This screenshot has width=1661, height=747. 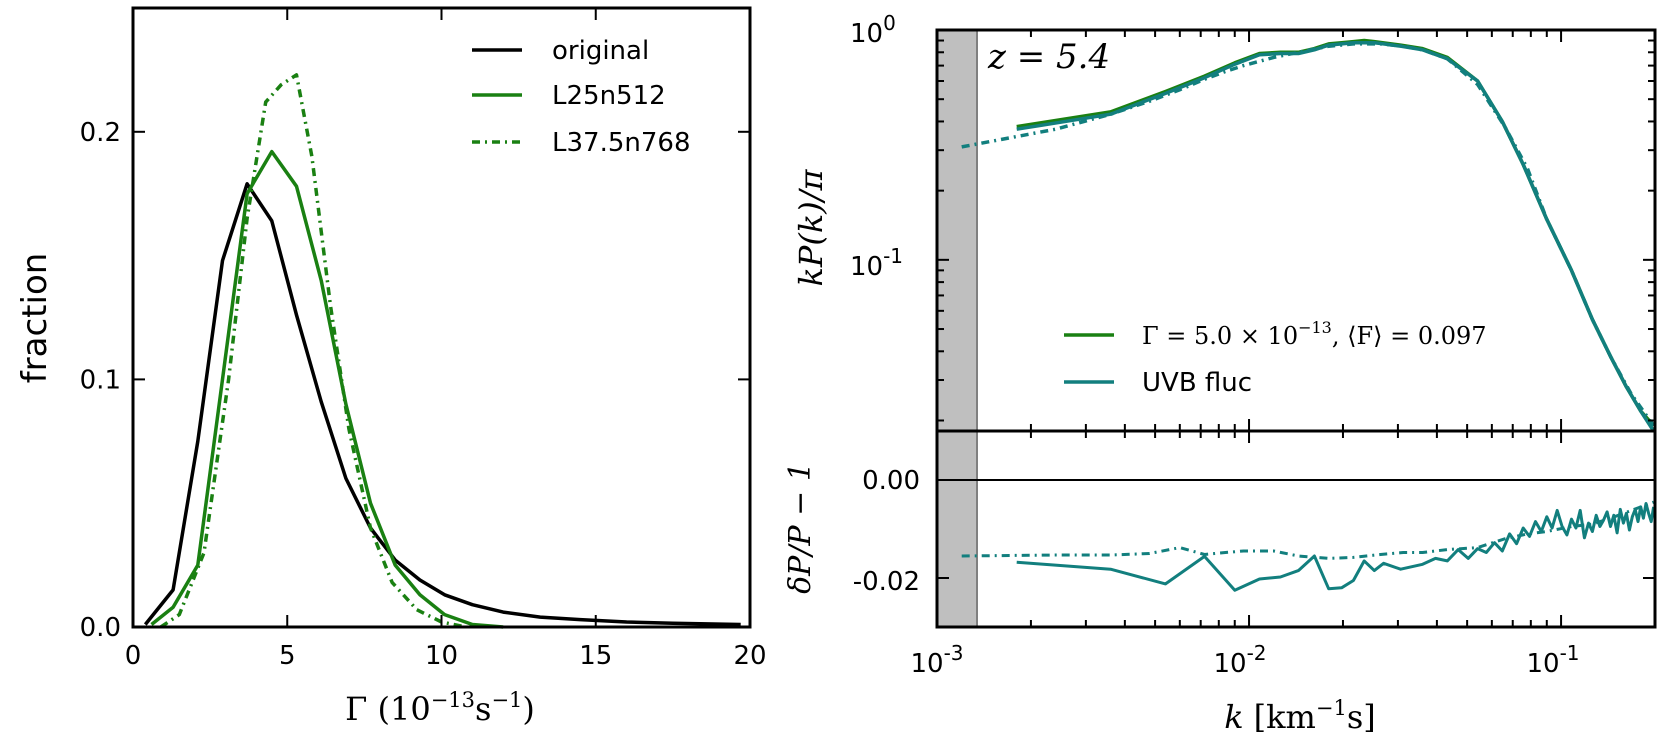 What do you see at coordinates (453, 700) in the screenshot?
I see `left-xlabel-sup1: −13` at bounding box center [453, 700].